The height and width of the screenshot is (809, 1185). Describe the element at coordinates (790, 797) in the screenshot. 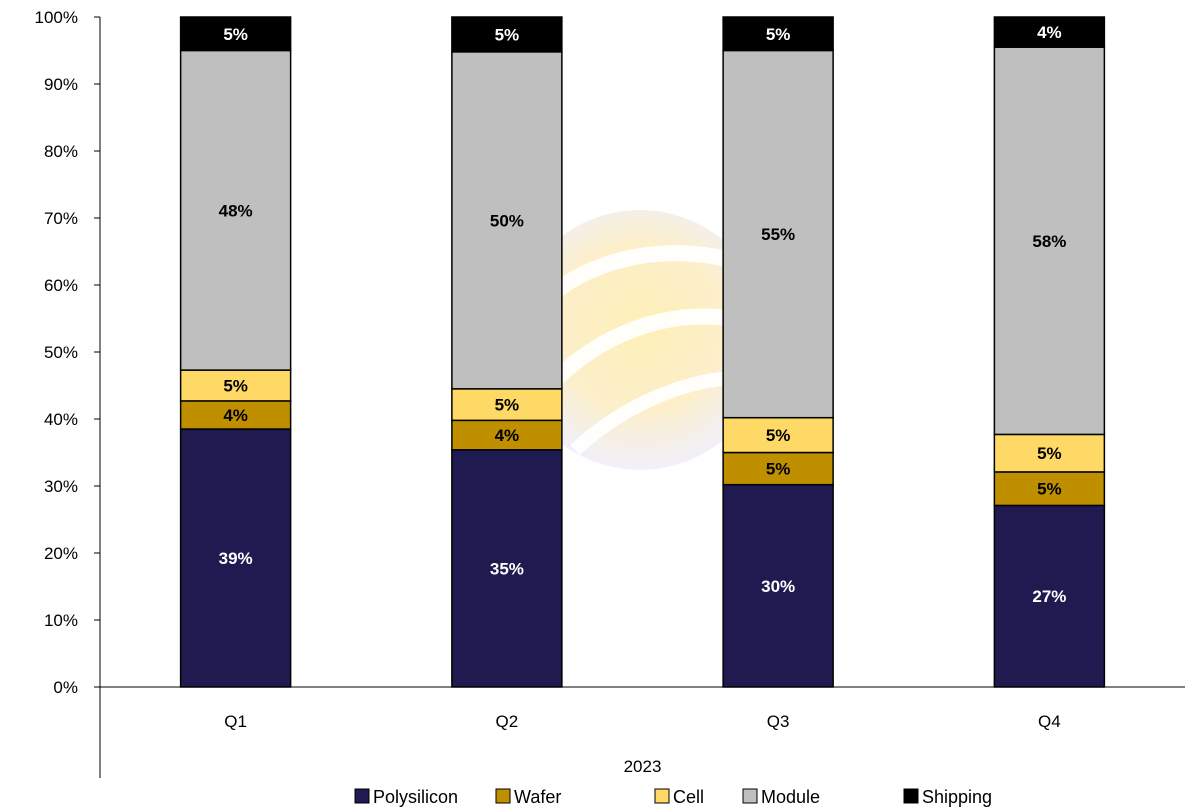

I see `legend-label: Module` at that location.